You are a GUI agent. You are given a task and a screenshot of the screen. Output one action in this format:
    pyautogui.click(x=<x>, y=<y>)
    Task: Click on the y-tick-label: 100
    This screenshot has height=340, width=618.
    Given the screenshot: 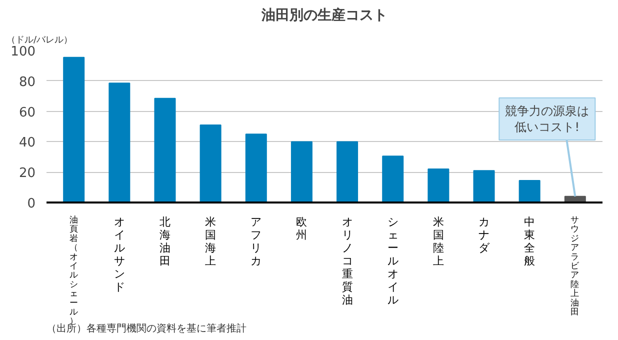 What is the action you would take?
    pyautogui.click(x=23, y=52)
    